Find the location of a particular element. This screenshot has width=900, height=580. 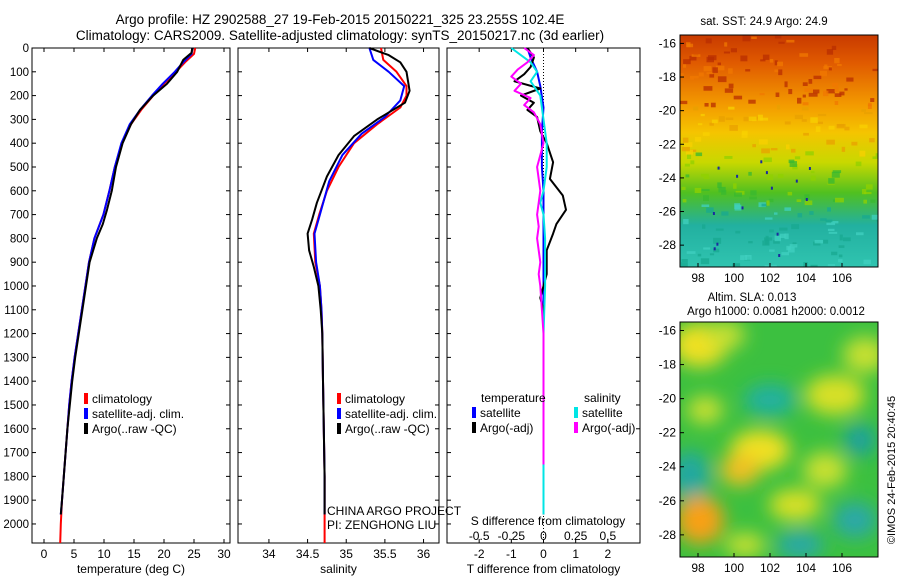

x-axis-label-salinity: S difference from climatology is located at coordinates (548, 521).